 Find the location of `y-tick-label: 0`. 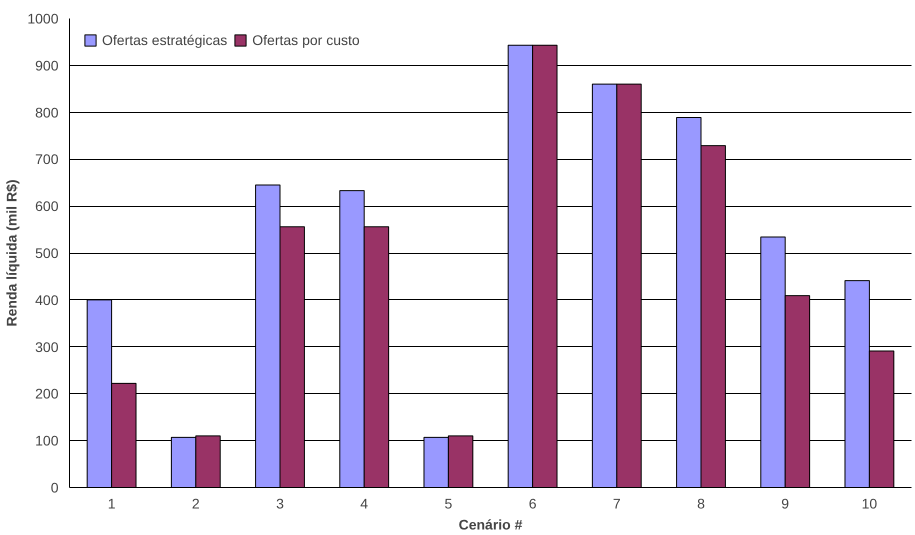

y-tick-label: 0 is located at coordinates (54, 488).